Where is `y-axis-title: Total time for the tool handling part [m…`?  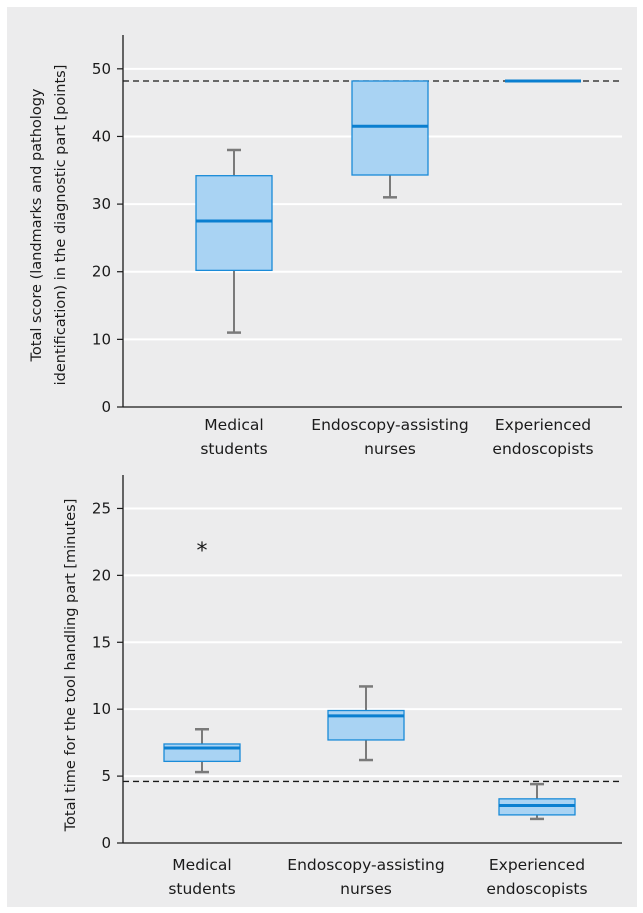 y-axis-title: Total time for the tool handling part [m… is located at coordinates (71, 666).